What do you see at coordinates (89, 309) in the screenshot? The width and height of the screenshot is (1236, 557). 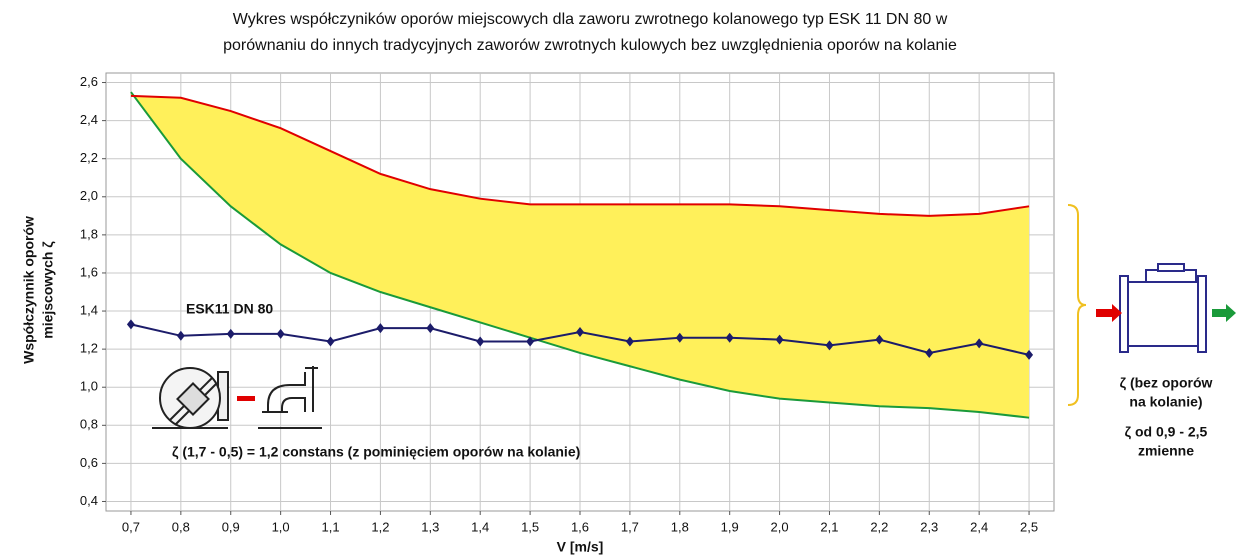 I see `y-tick-label: 1,4` at bounding box center [89, 309].